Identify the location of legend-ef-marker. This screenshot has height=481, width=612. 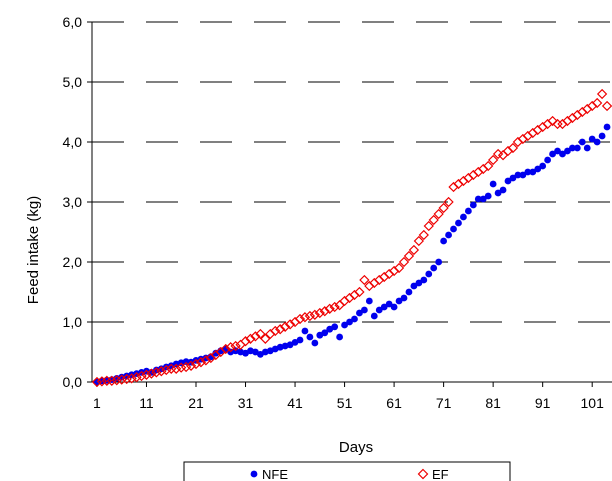
(423, 474).